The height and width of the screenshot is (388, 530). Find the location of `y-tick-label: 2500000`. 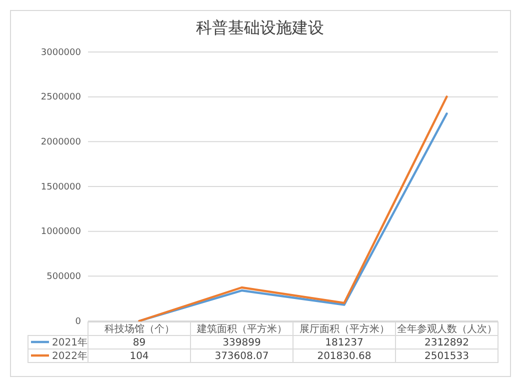

y-tick-label: 2500000 is located at coordinates (61, 97).